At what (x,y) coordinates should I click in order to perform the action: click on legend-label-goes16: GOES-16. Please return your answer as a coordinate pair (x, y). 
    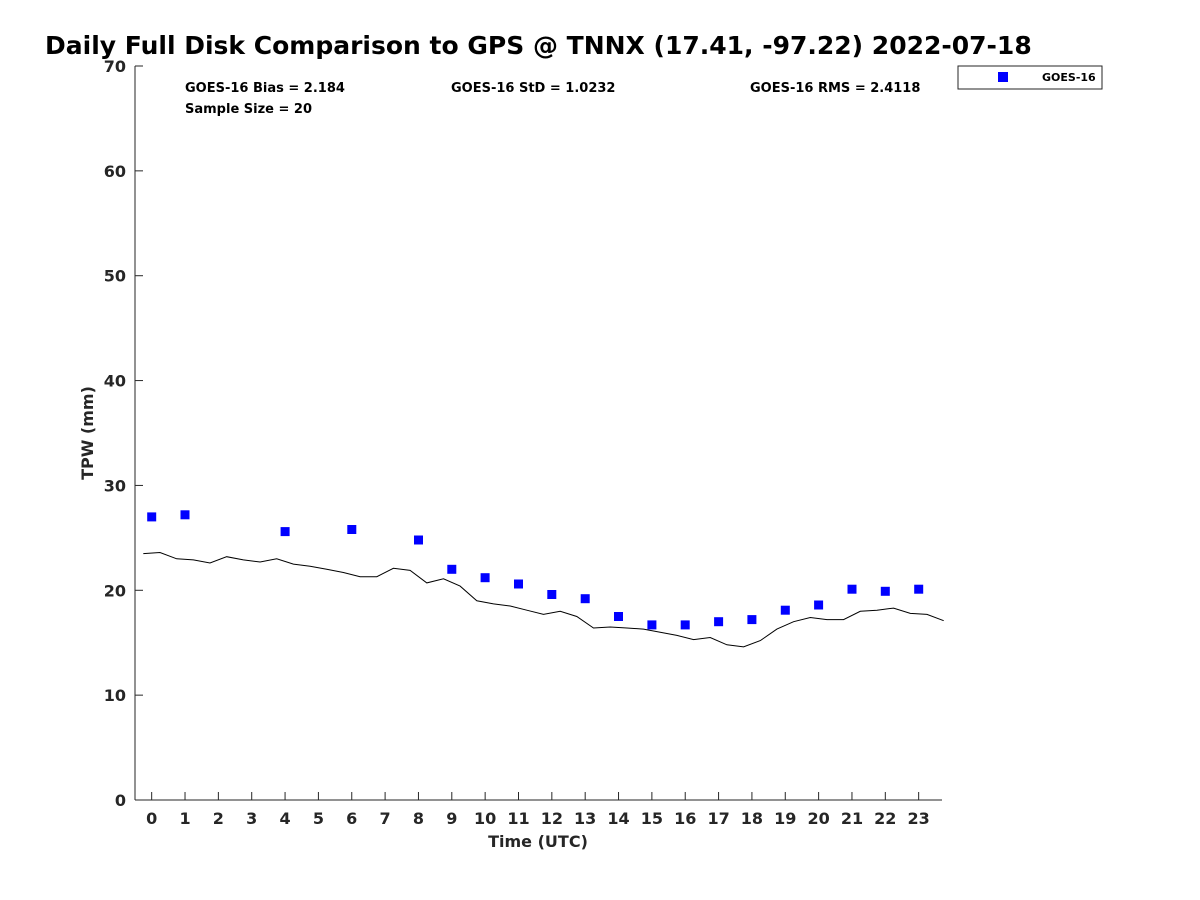
    Looking at the image, I should click on (1069, 77).